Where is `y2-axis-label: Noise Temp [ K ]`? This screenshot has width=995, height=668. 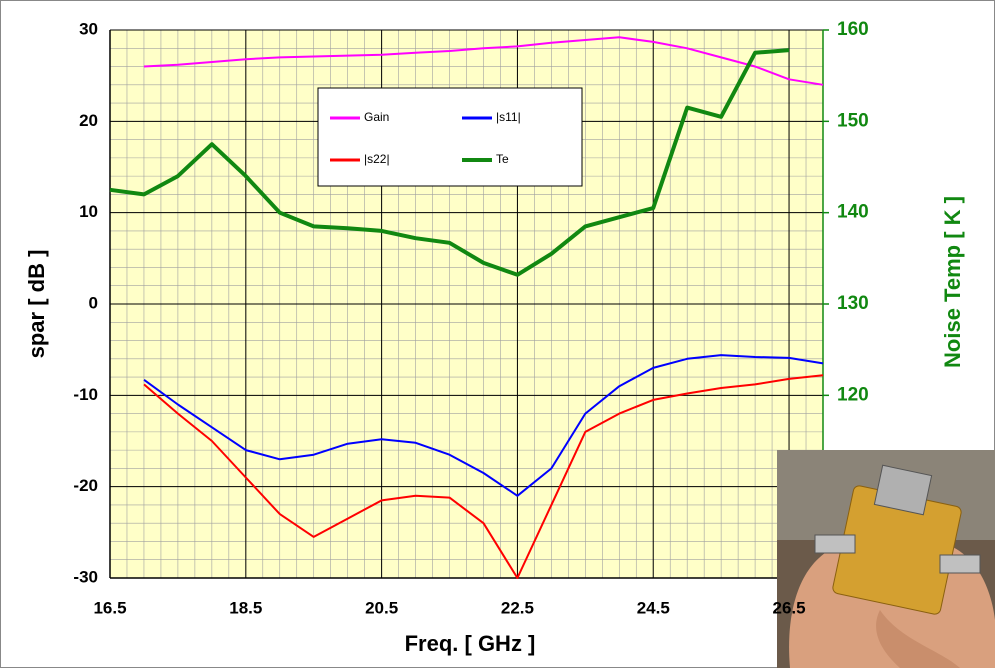
y2-axis-label: Noise Temp [ K ] is located at coordinates (952, 282).